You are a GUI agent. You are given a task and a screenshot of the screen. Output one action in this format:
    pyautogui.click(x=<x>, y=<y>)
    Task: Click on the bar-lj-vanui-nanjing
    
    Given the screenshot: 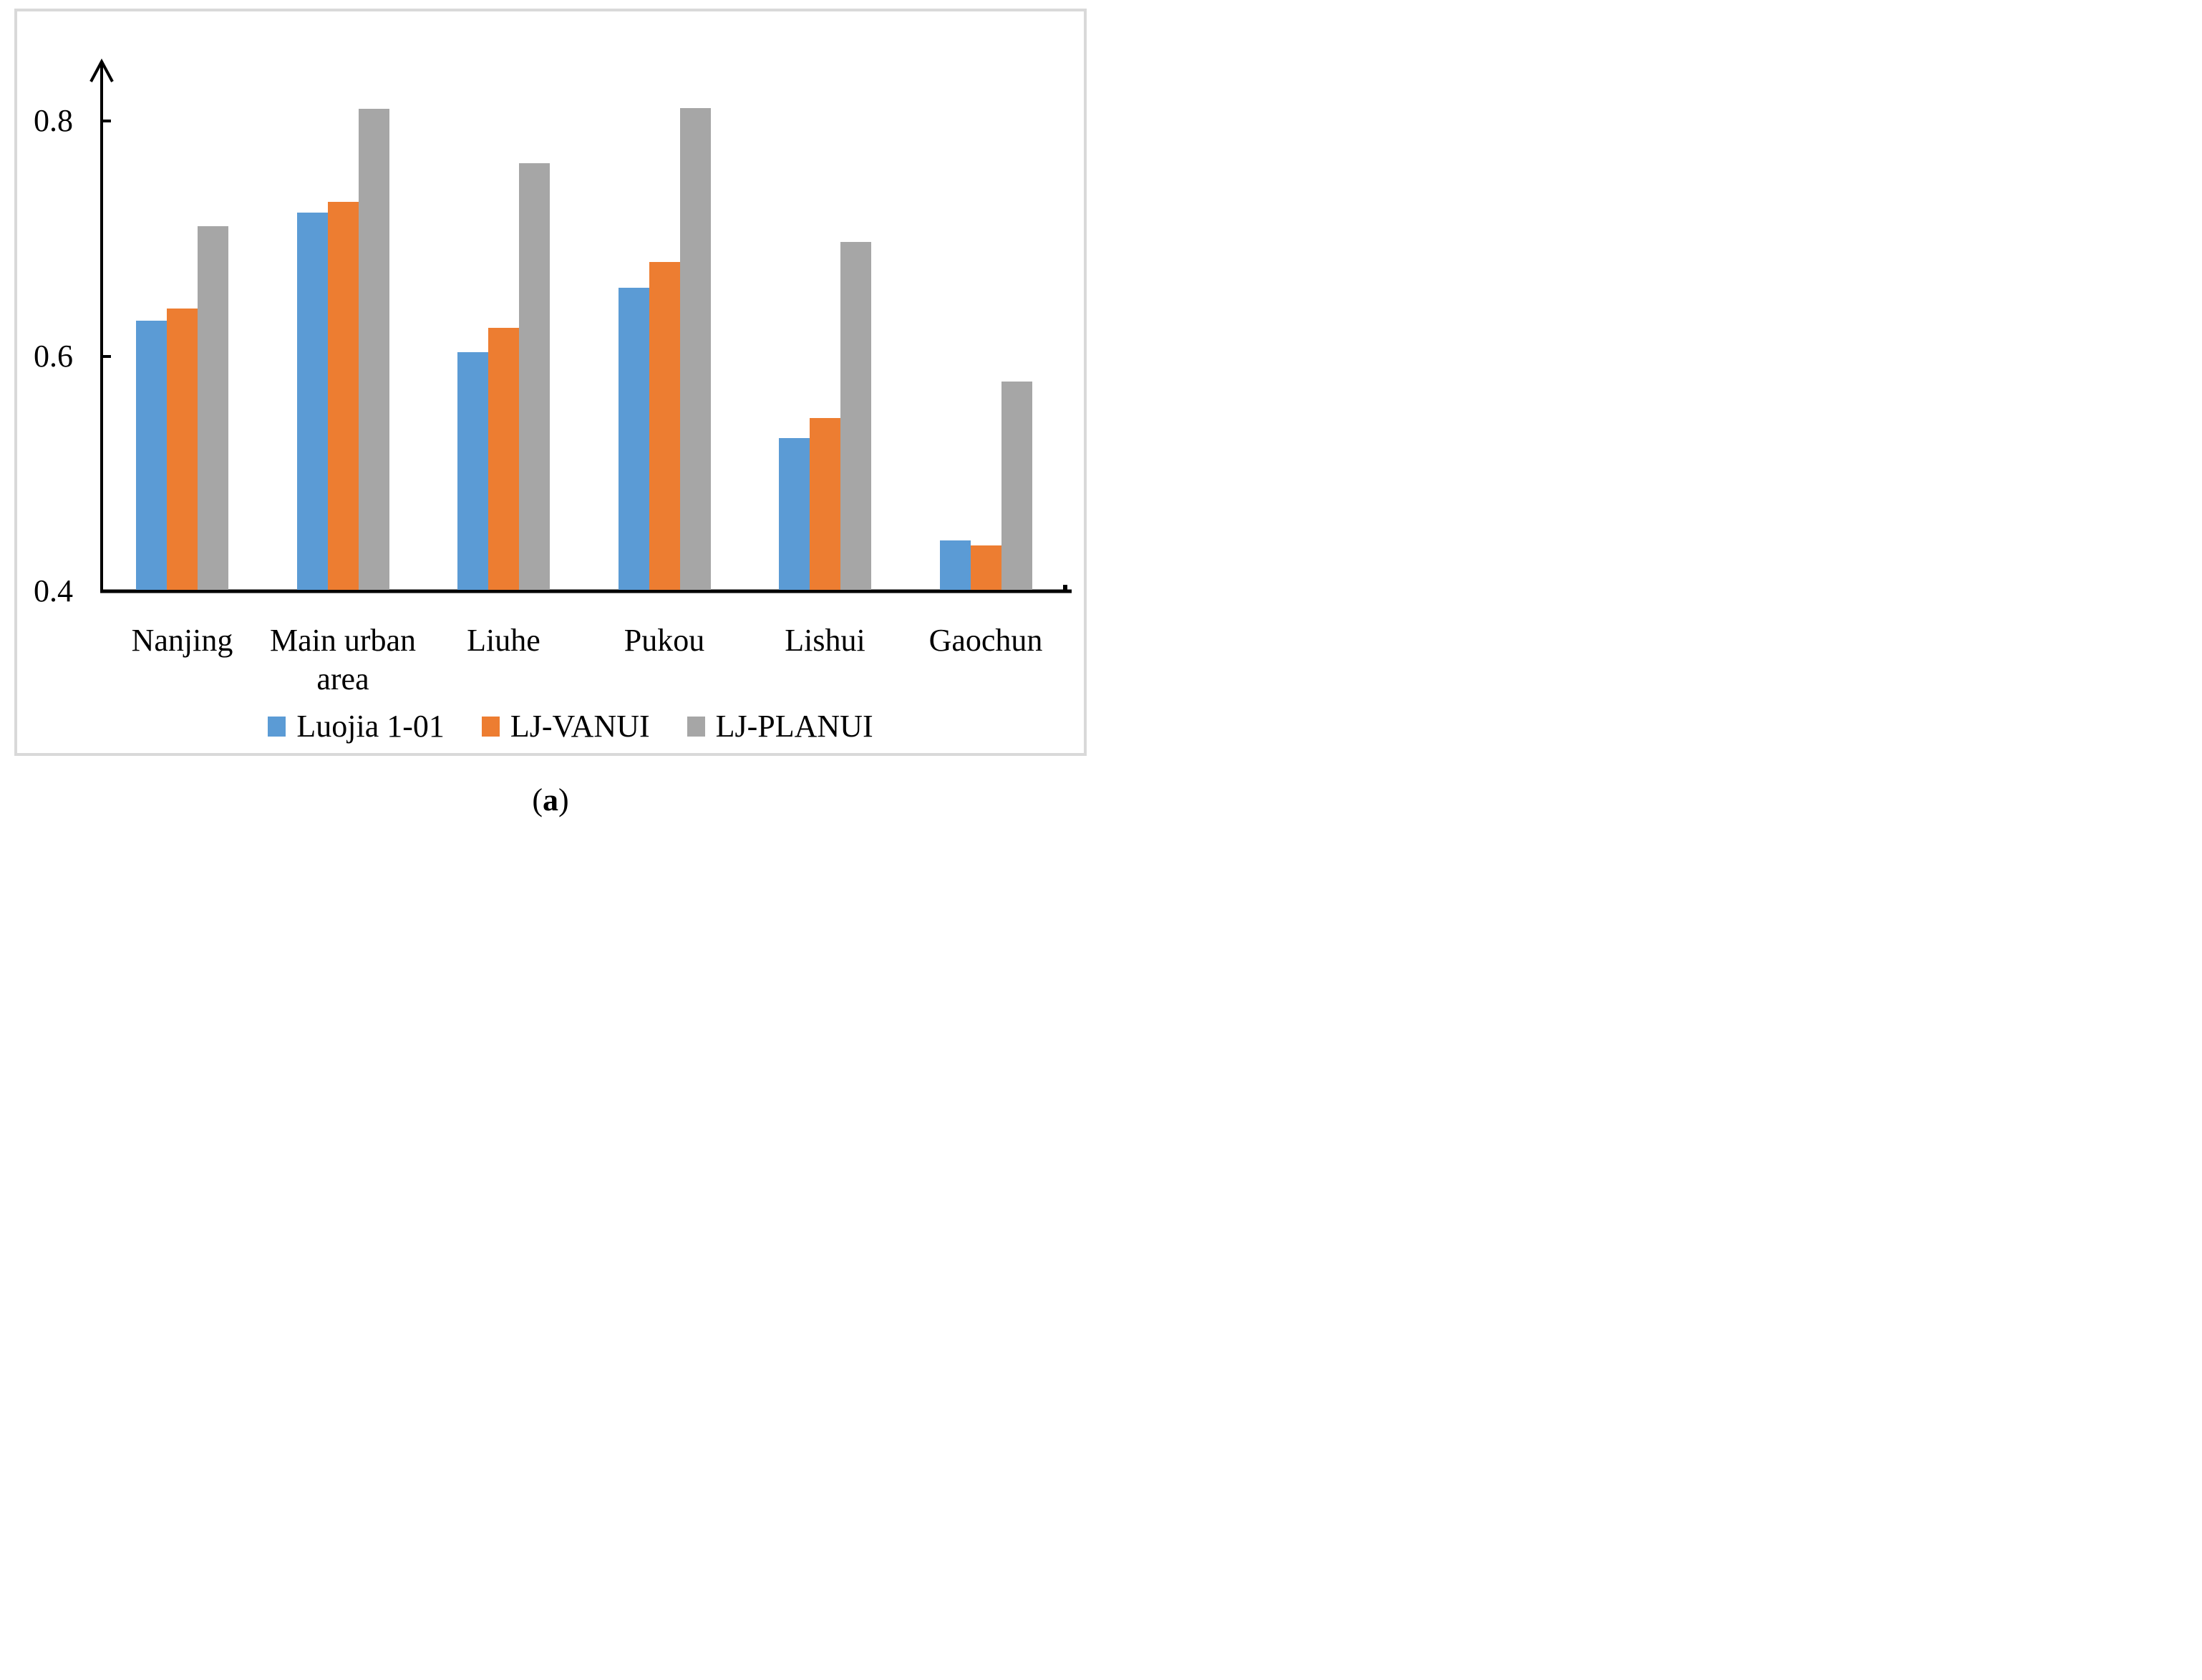 What is the action you would take?
    pyautogui.click(x=182, y=449)
    